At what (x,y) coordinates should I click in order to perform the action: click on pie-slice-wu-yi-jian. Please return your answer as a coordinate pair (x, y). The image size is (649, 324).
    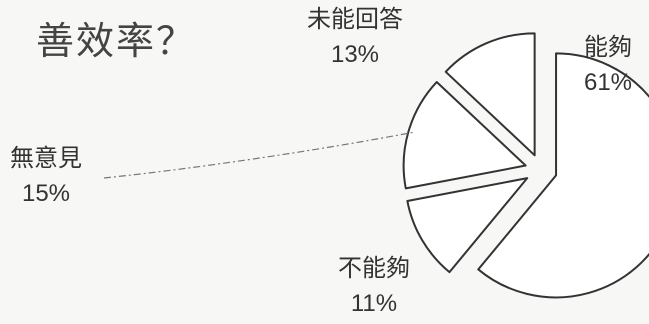
    Looking at the image, I should click on (464, 135).